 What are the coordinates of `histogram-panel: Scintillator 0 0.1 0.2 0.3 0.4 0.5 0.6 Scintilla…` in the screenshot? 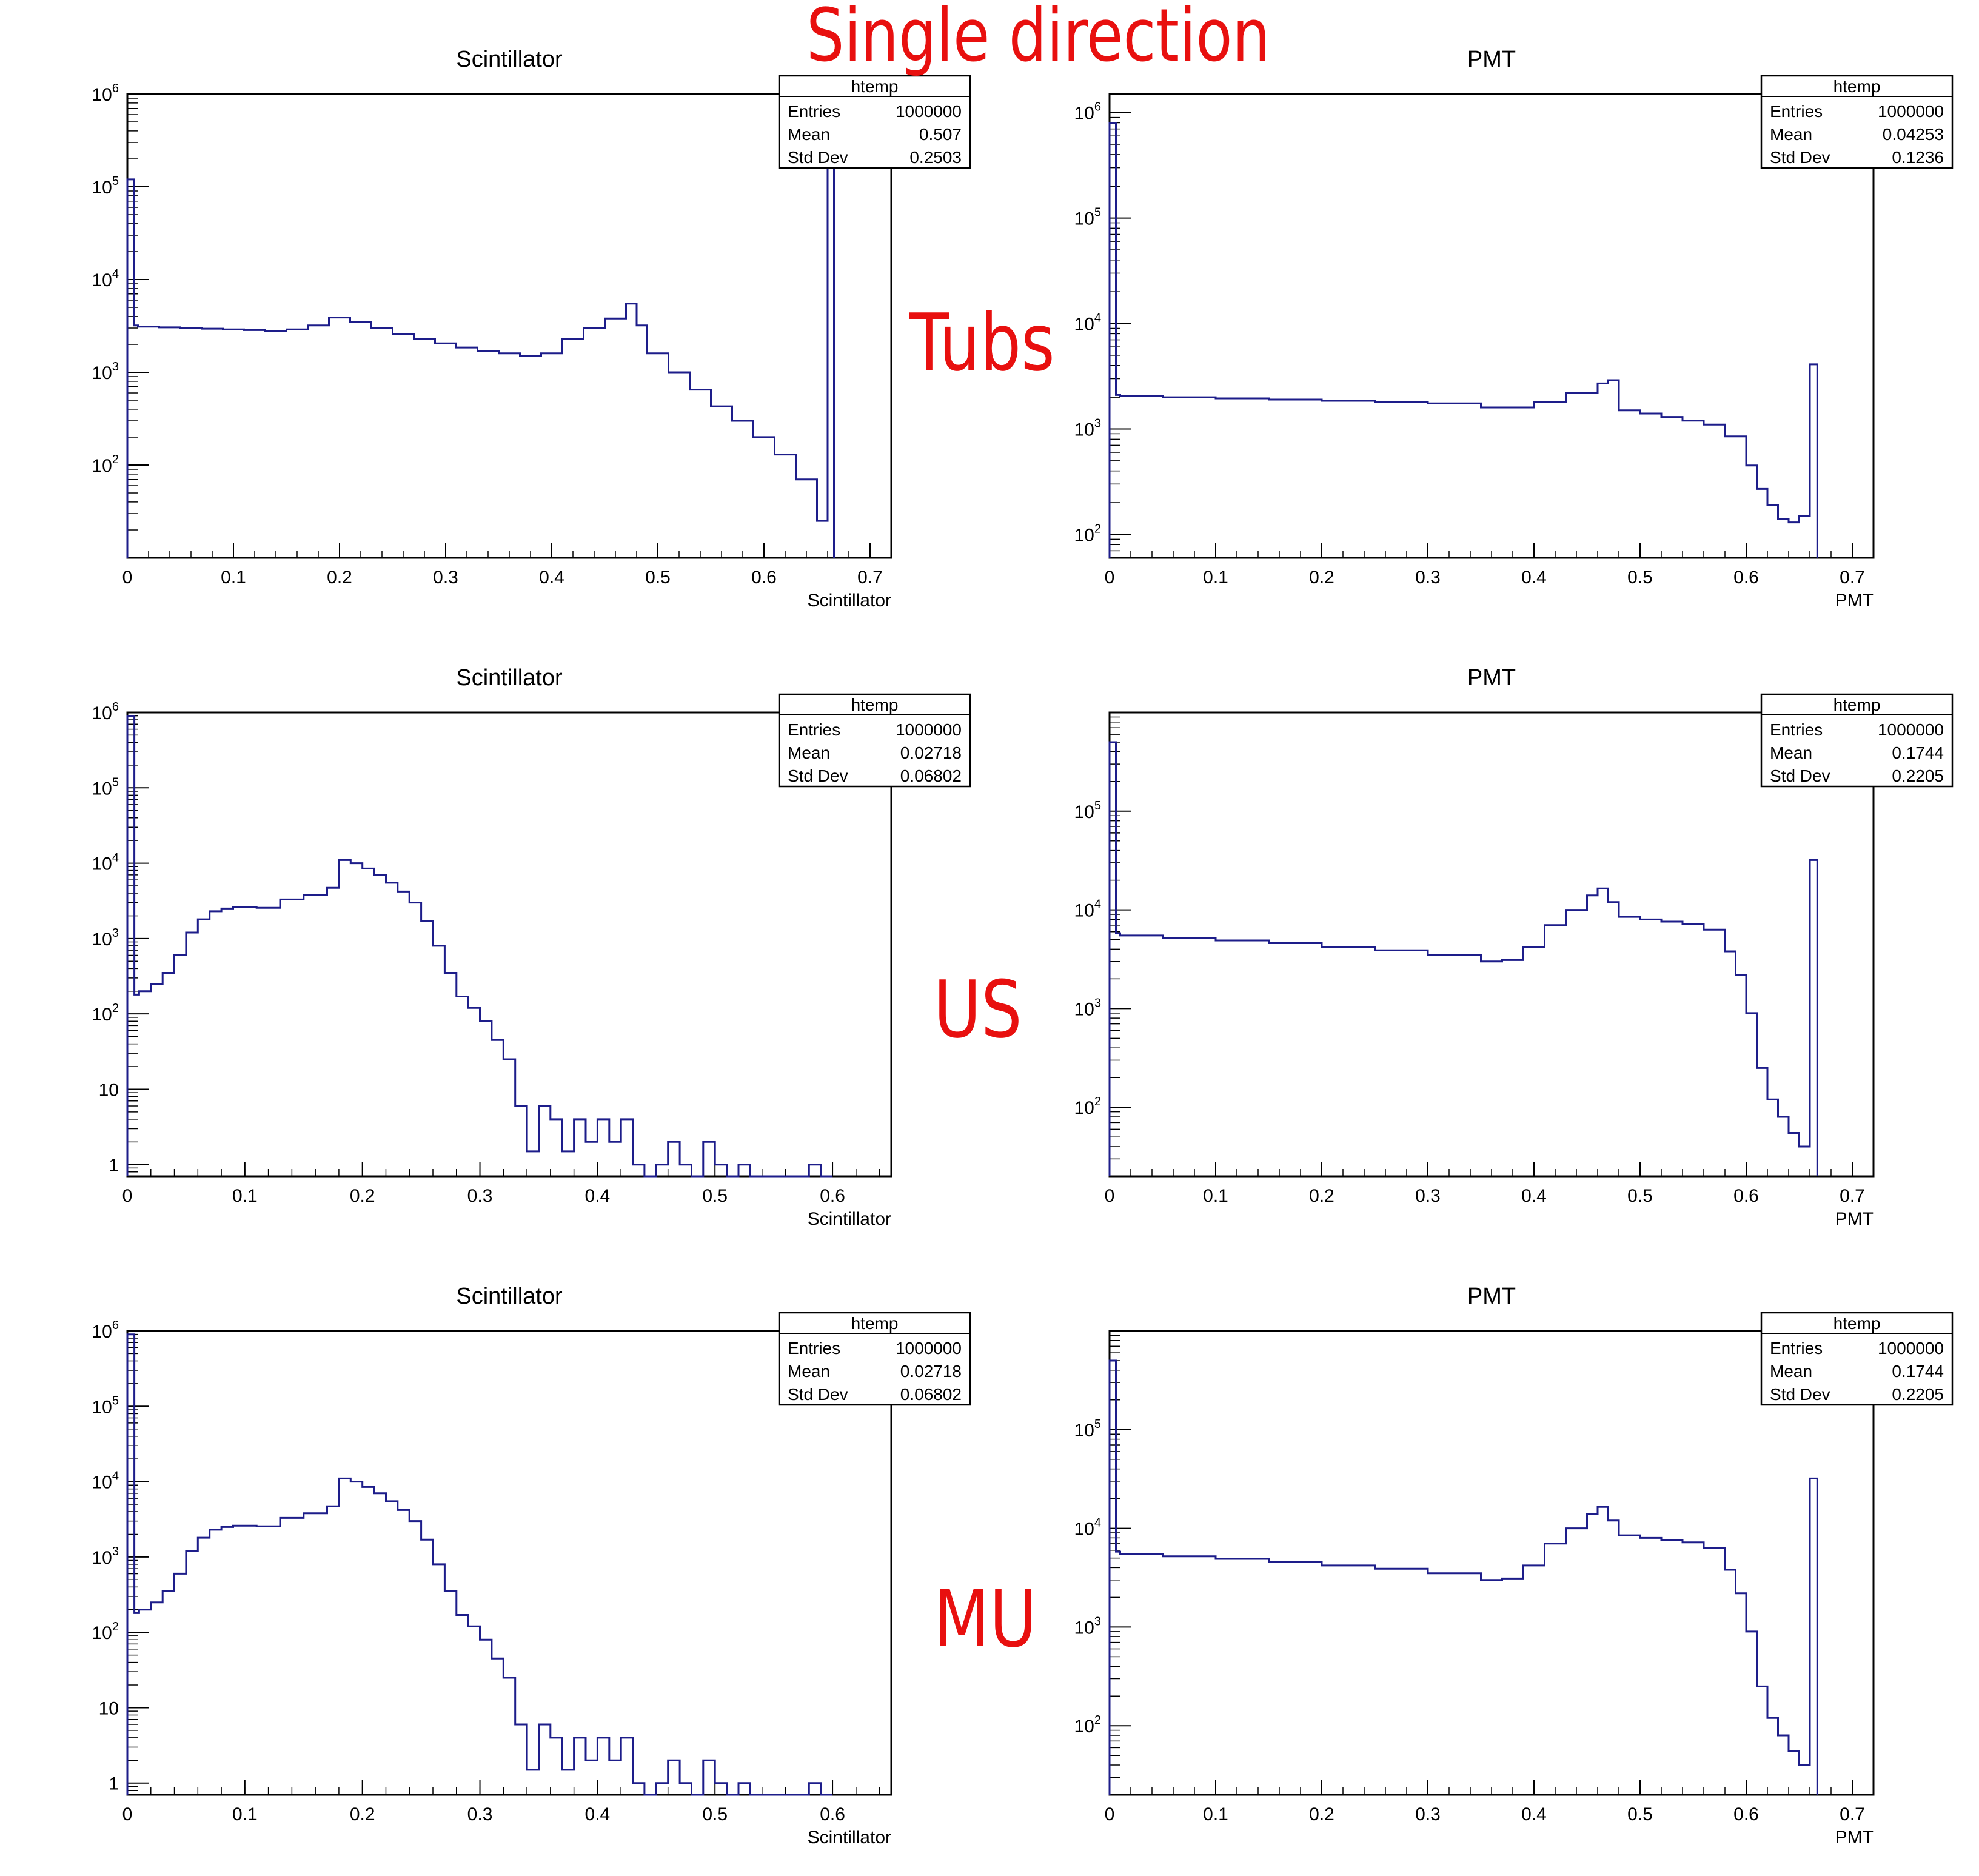 It's located at (531, 1566).